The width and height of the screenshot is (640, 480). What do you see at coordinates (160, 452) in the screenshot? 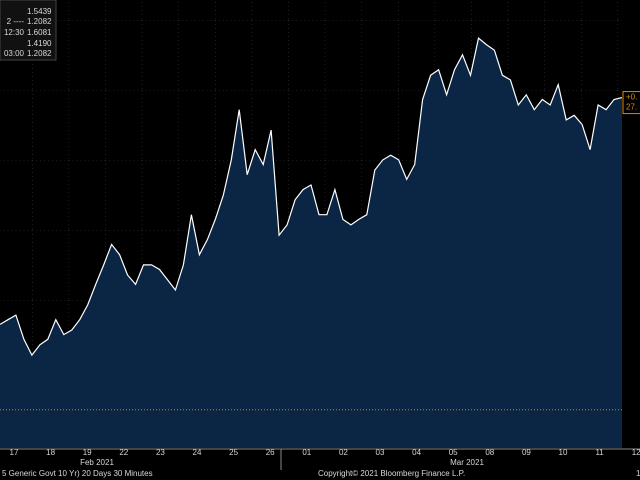
I see `x-tick-label: 23` at bounding box center [160, 452].